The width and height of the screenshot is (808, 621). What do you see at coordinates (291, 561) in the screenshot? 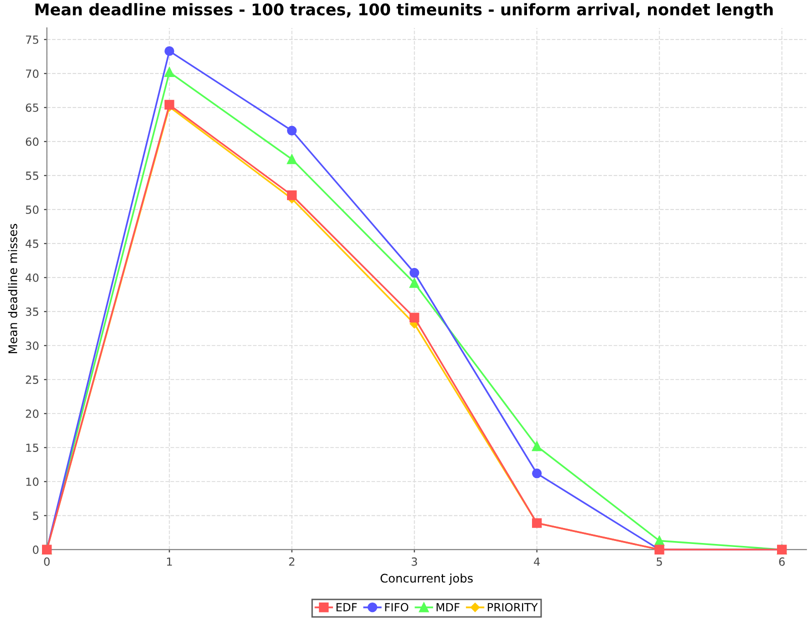
I see `x-tick-label: 2` at bounding box center [291, 561].